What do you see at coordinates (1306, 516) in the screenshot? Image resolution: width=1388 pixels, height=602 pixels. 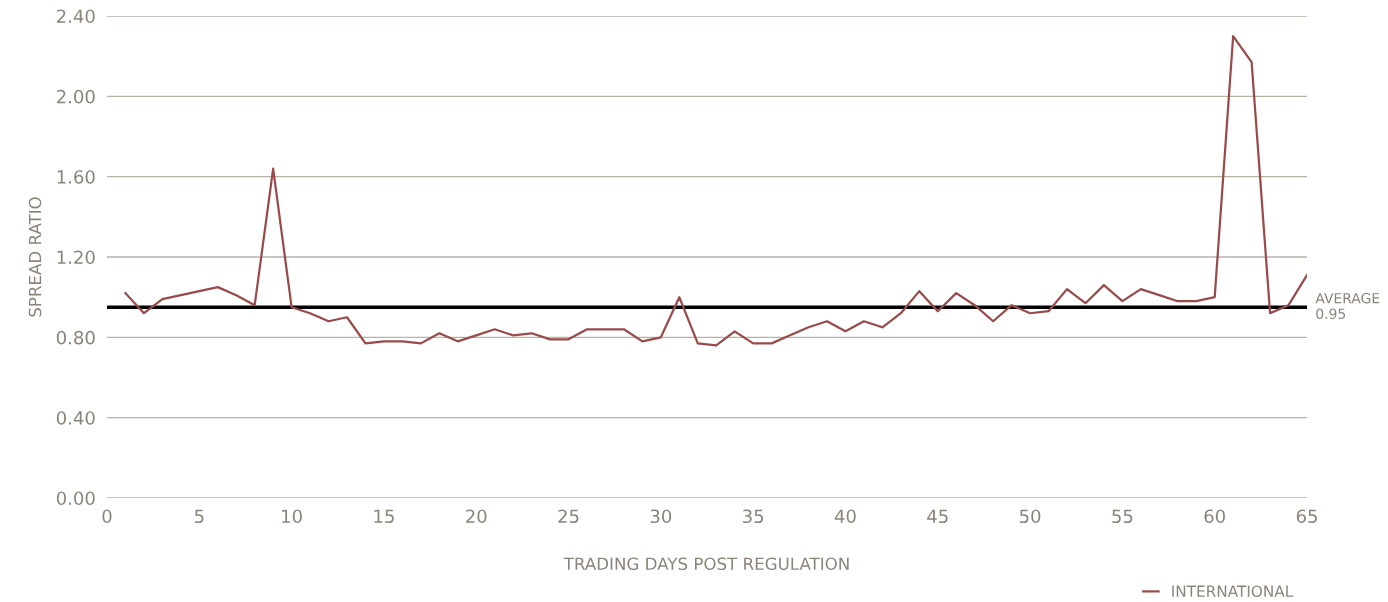 I see `x-tick-label: 65` at bounding box center [1306, 516].